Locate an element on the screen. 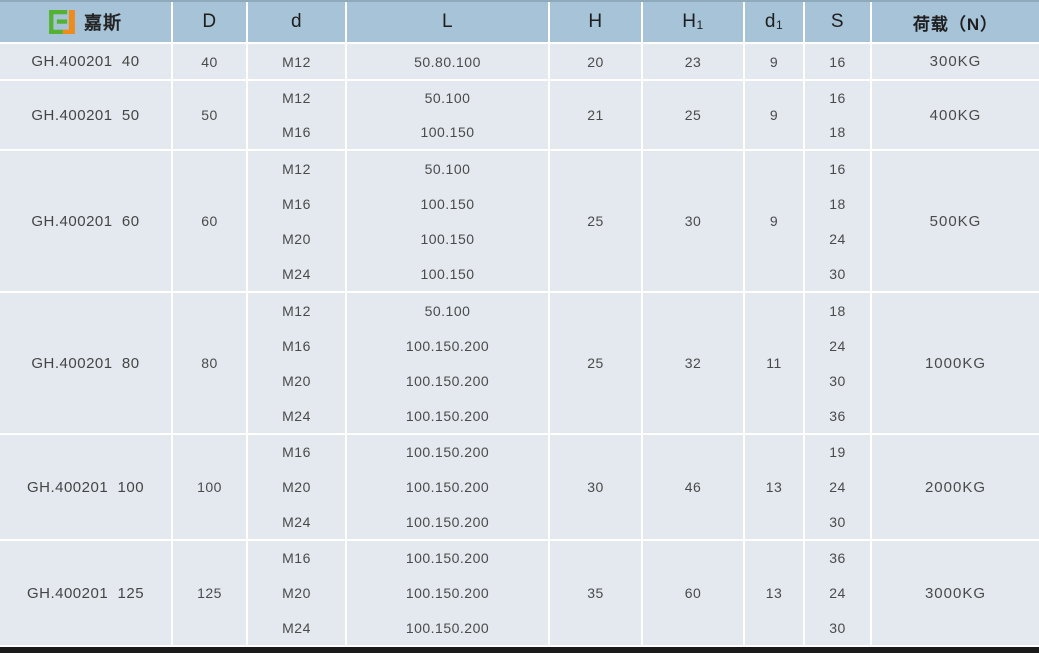 This screenshot has width=1039, height=653. H1-cell: 46 is located at coordinates (693, 487).